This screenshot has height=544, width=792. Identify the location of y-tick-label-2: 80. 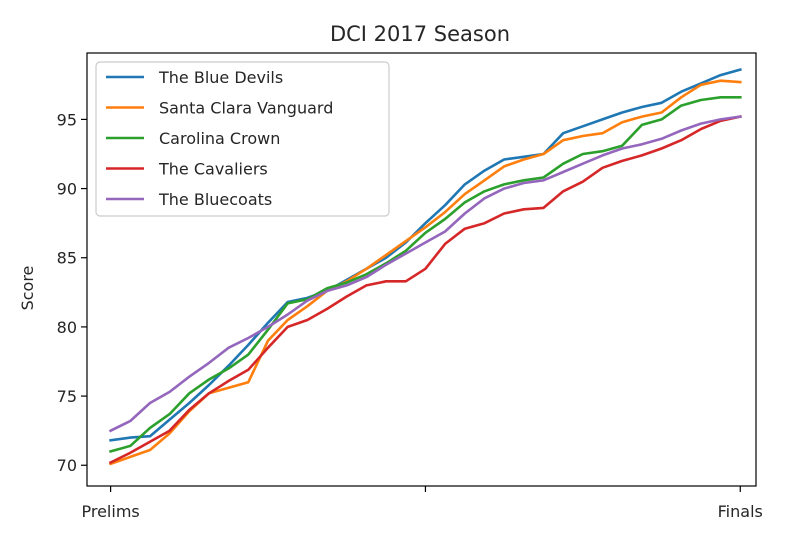
(67, 327).